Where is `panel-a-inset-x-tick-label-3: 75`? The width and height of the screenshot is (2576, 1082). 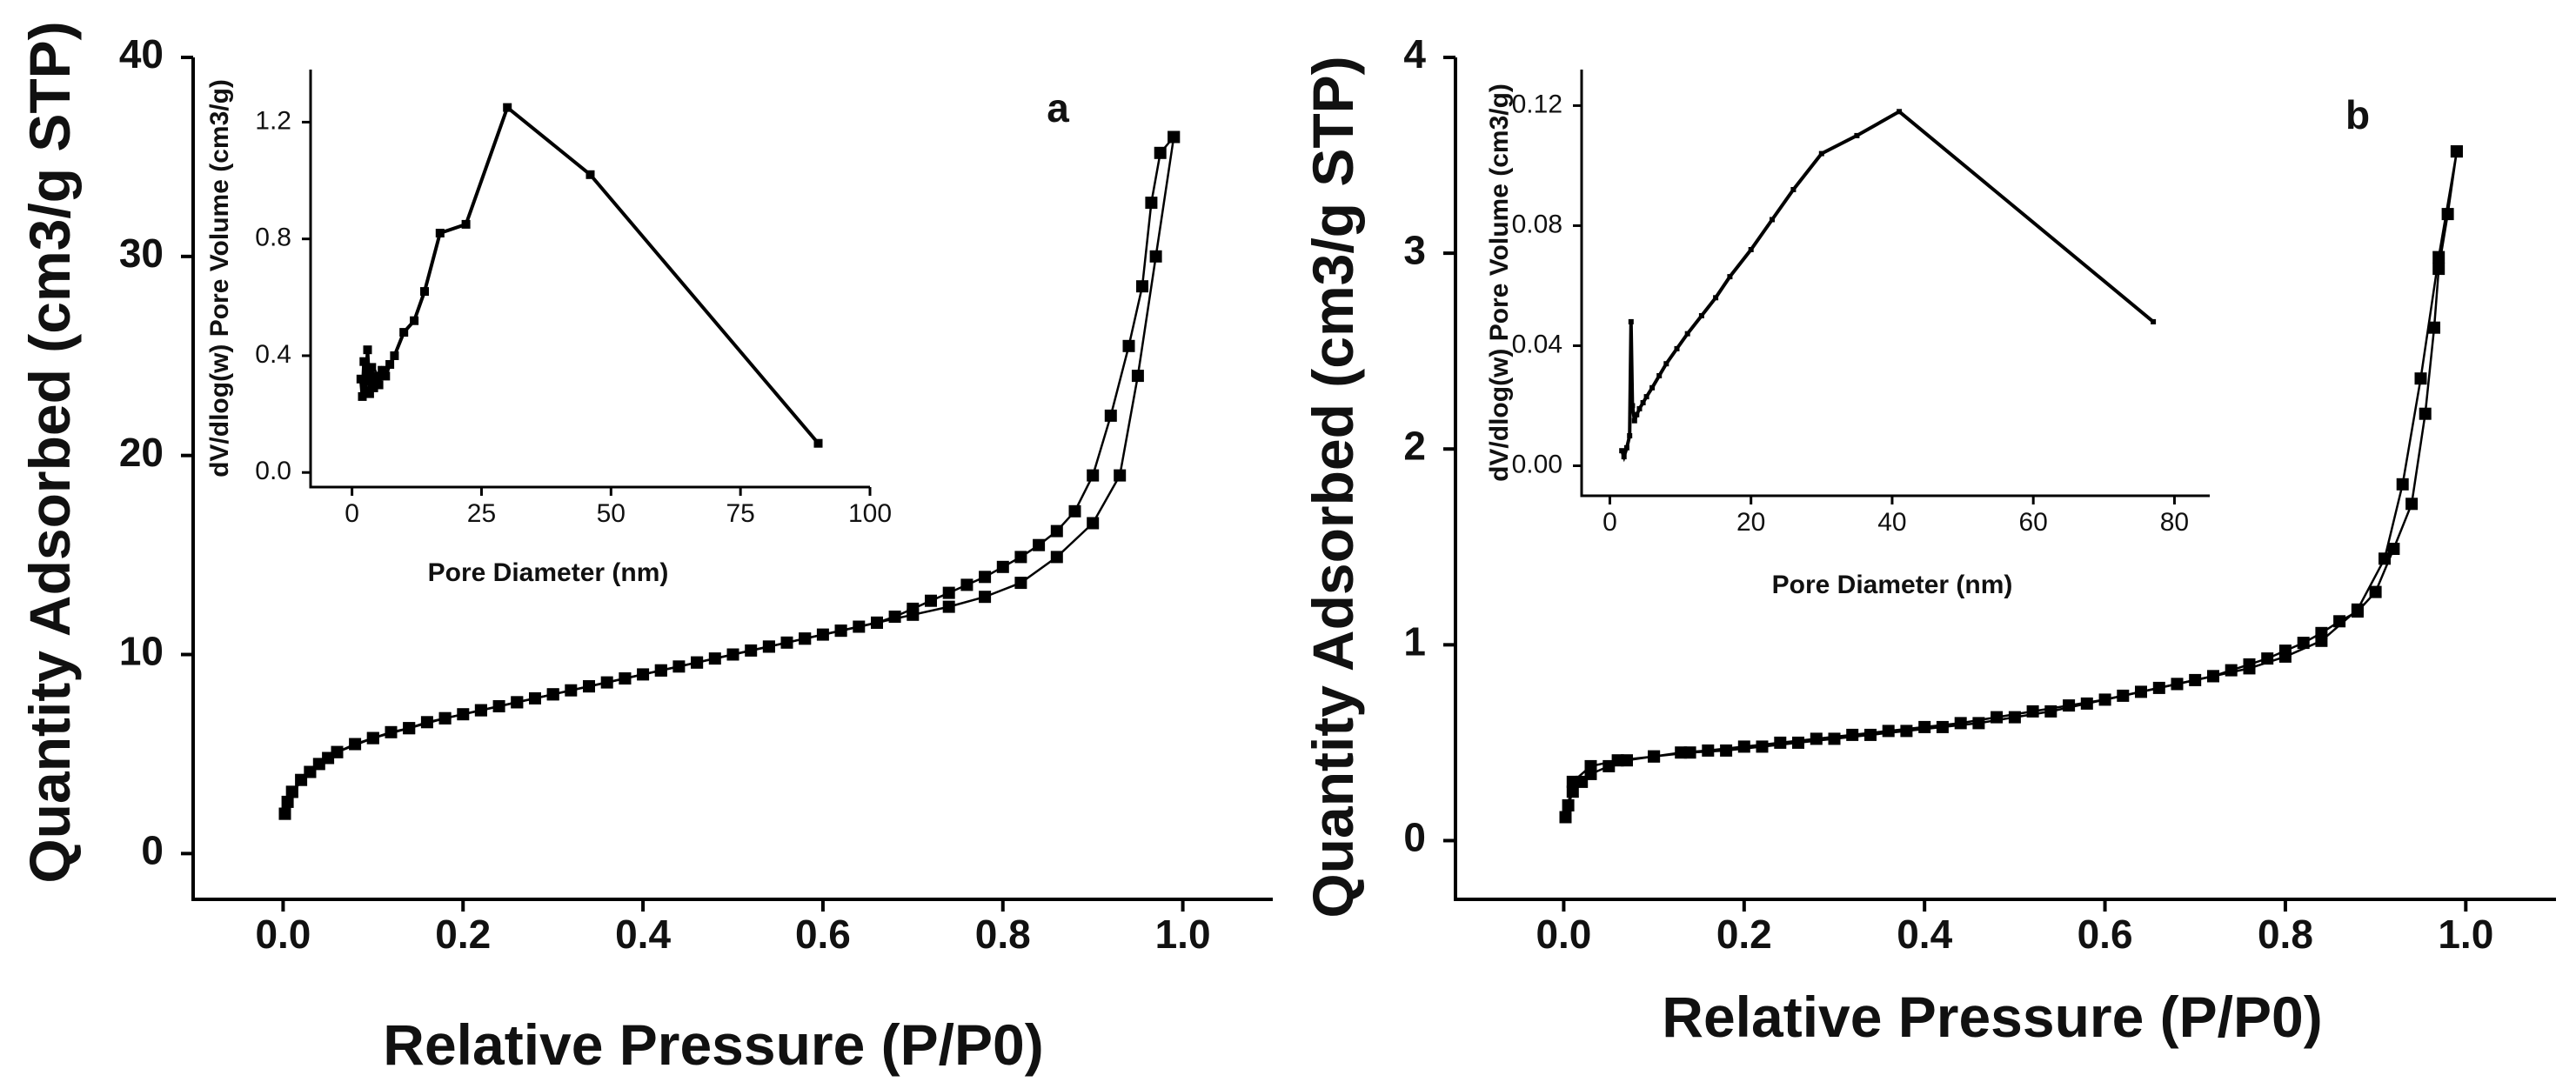
panel-a-inset-x-tick-label-3: 75 is located at coordinates (740, 513).